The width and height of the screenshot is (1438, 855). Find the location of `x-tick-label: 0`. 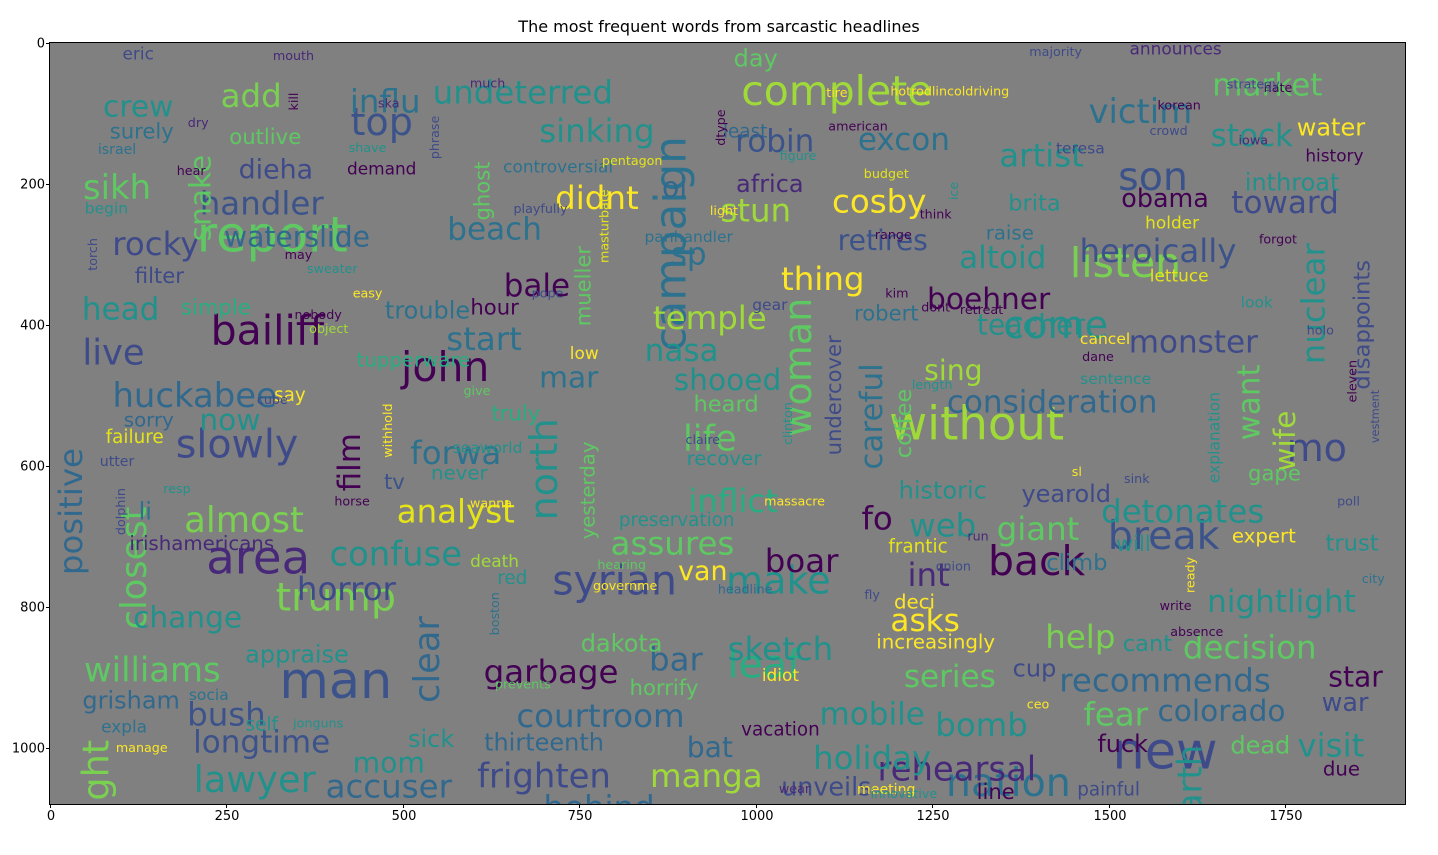

x-tick-label: 0 is located at coordinates (51, 816).